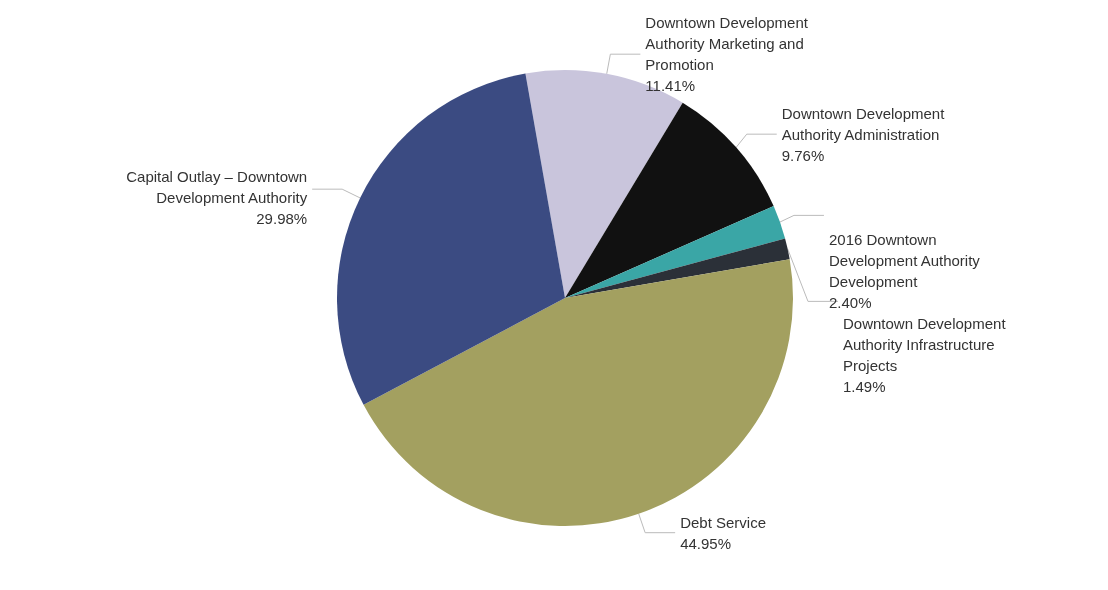  I want to click on slice-label: 2016 Downtown Development Authority Development, so click(906, 260).